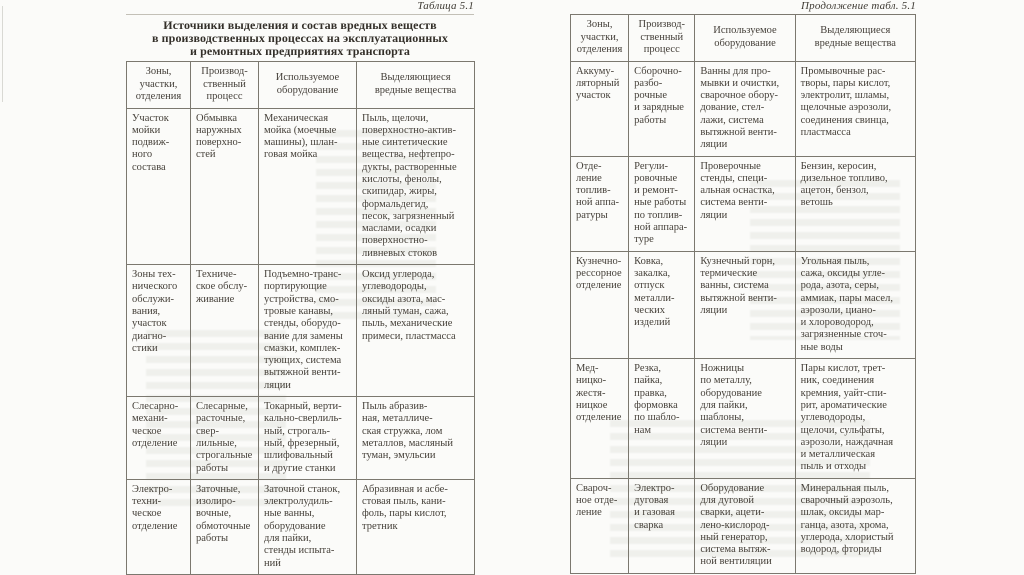  Describe the element at coordinates (599, 203) in the screenshot. I see `table-cell: Отде- ление топлив- ной аппа- ратуры` at that location.